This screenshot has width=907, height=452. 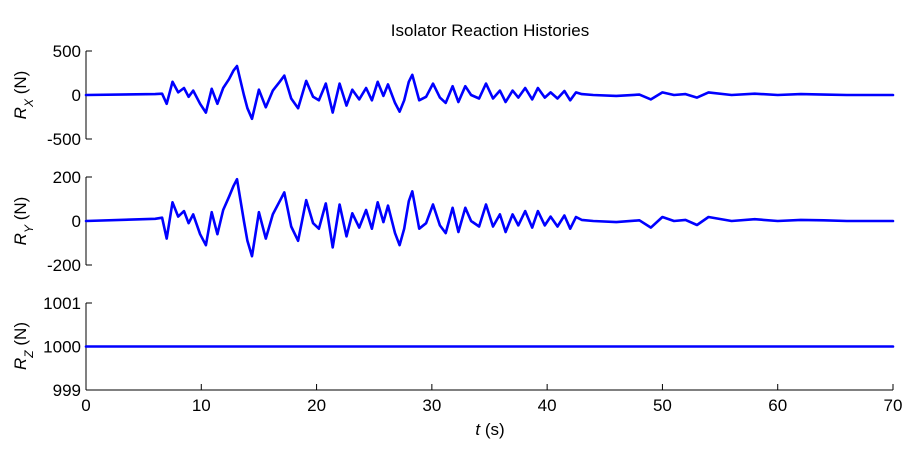 I want to click on rx-y-tick-label: -500, so click(x=64, y=139).